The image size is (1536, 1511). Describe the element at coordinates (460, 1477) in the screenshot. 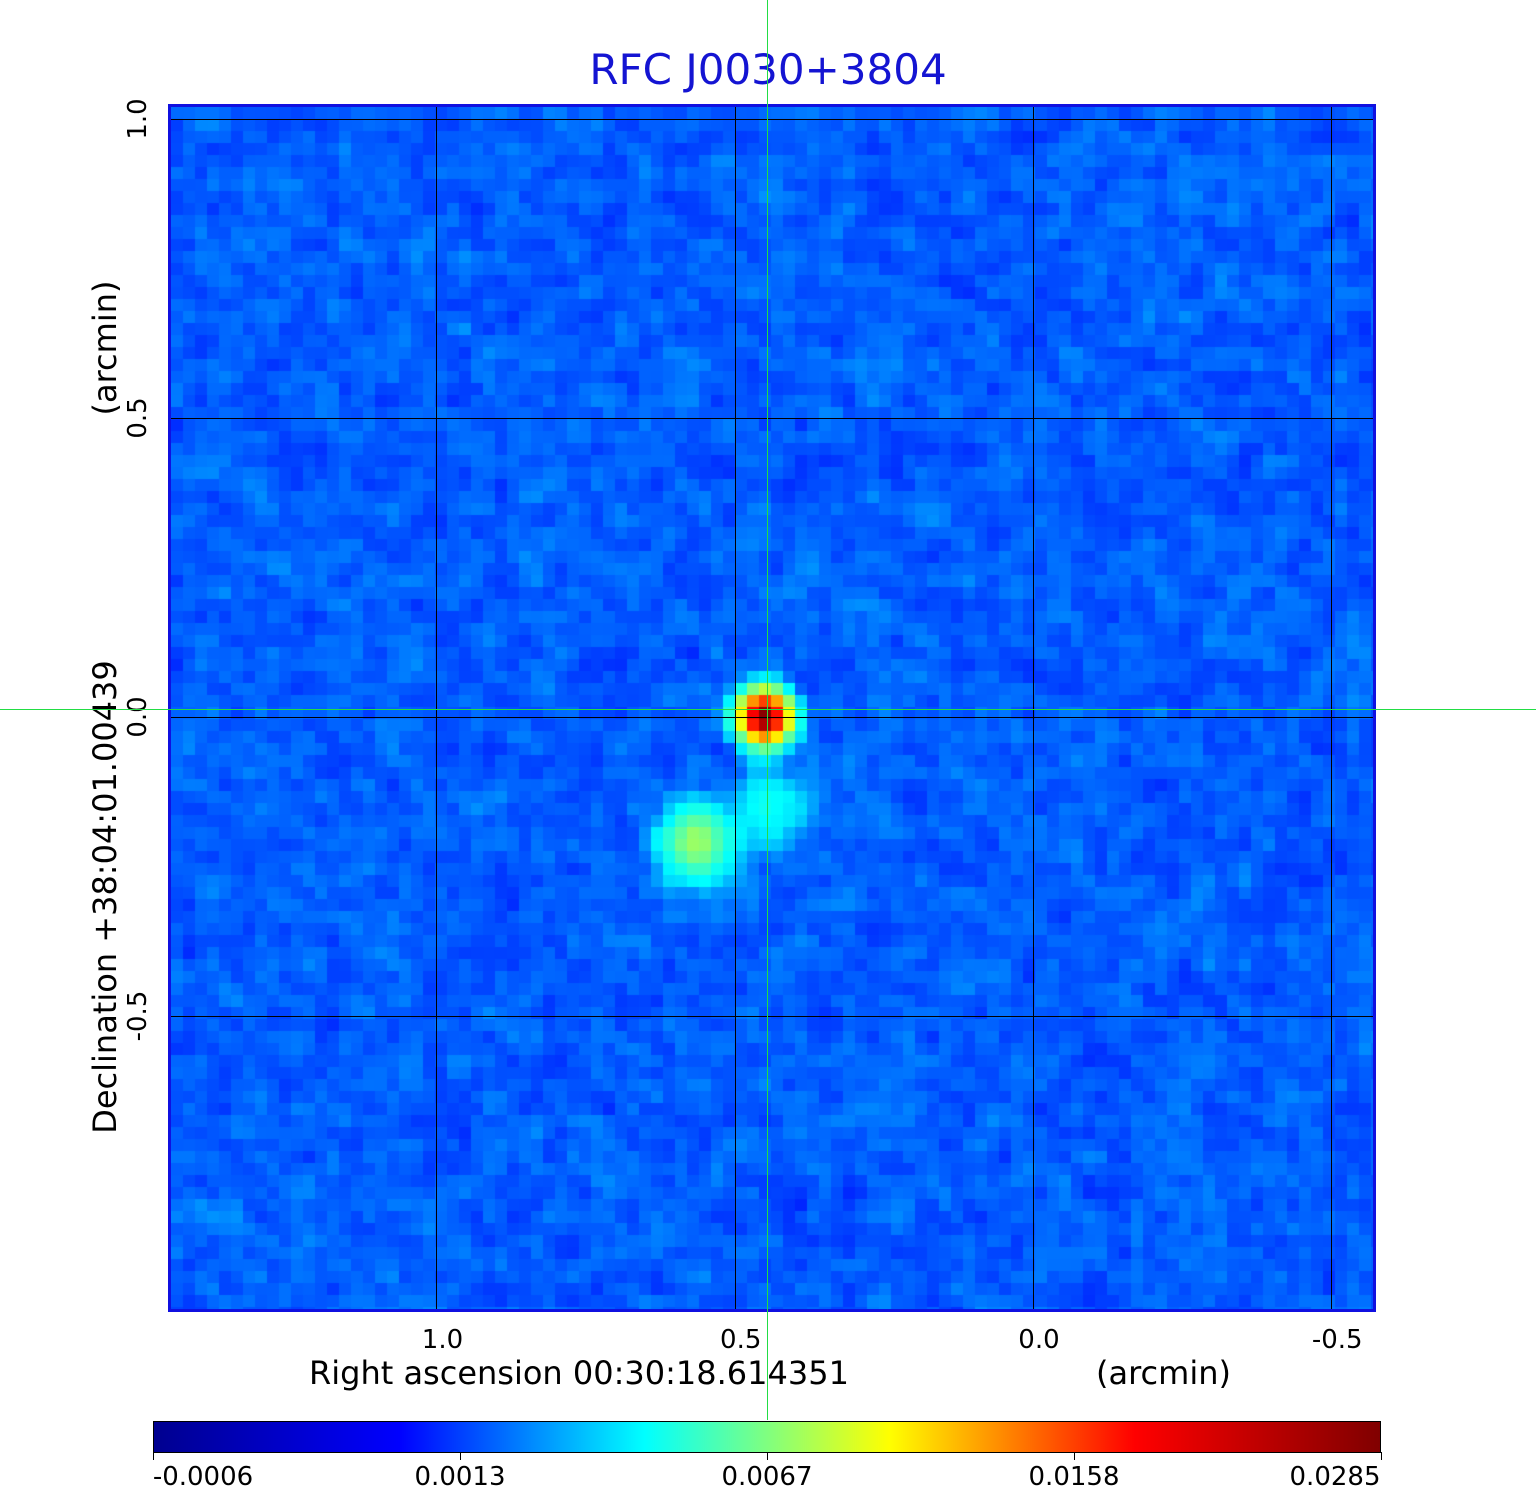

I see `colorbar-tick-label: 0.0013` at that location.